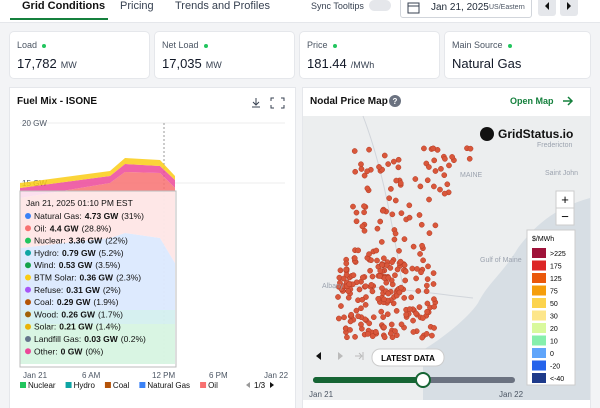 The height and width of the screenshot is (408, 600). What do you see at coordinates (55, 278) in the screenshot?
I see `series-name: BTM Solar:` at bounding box center [55, 278].